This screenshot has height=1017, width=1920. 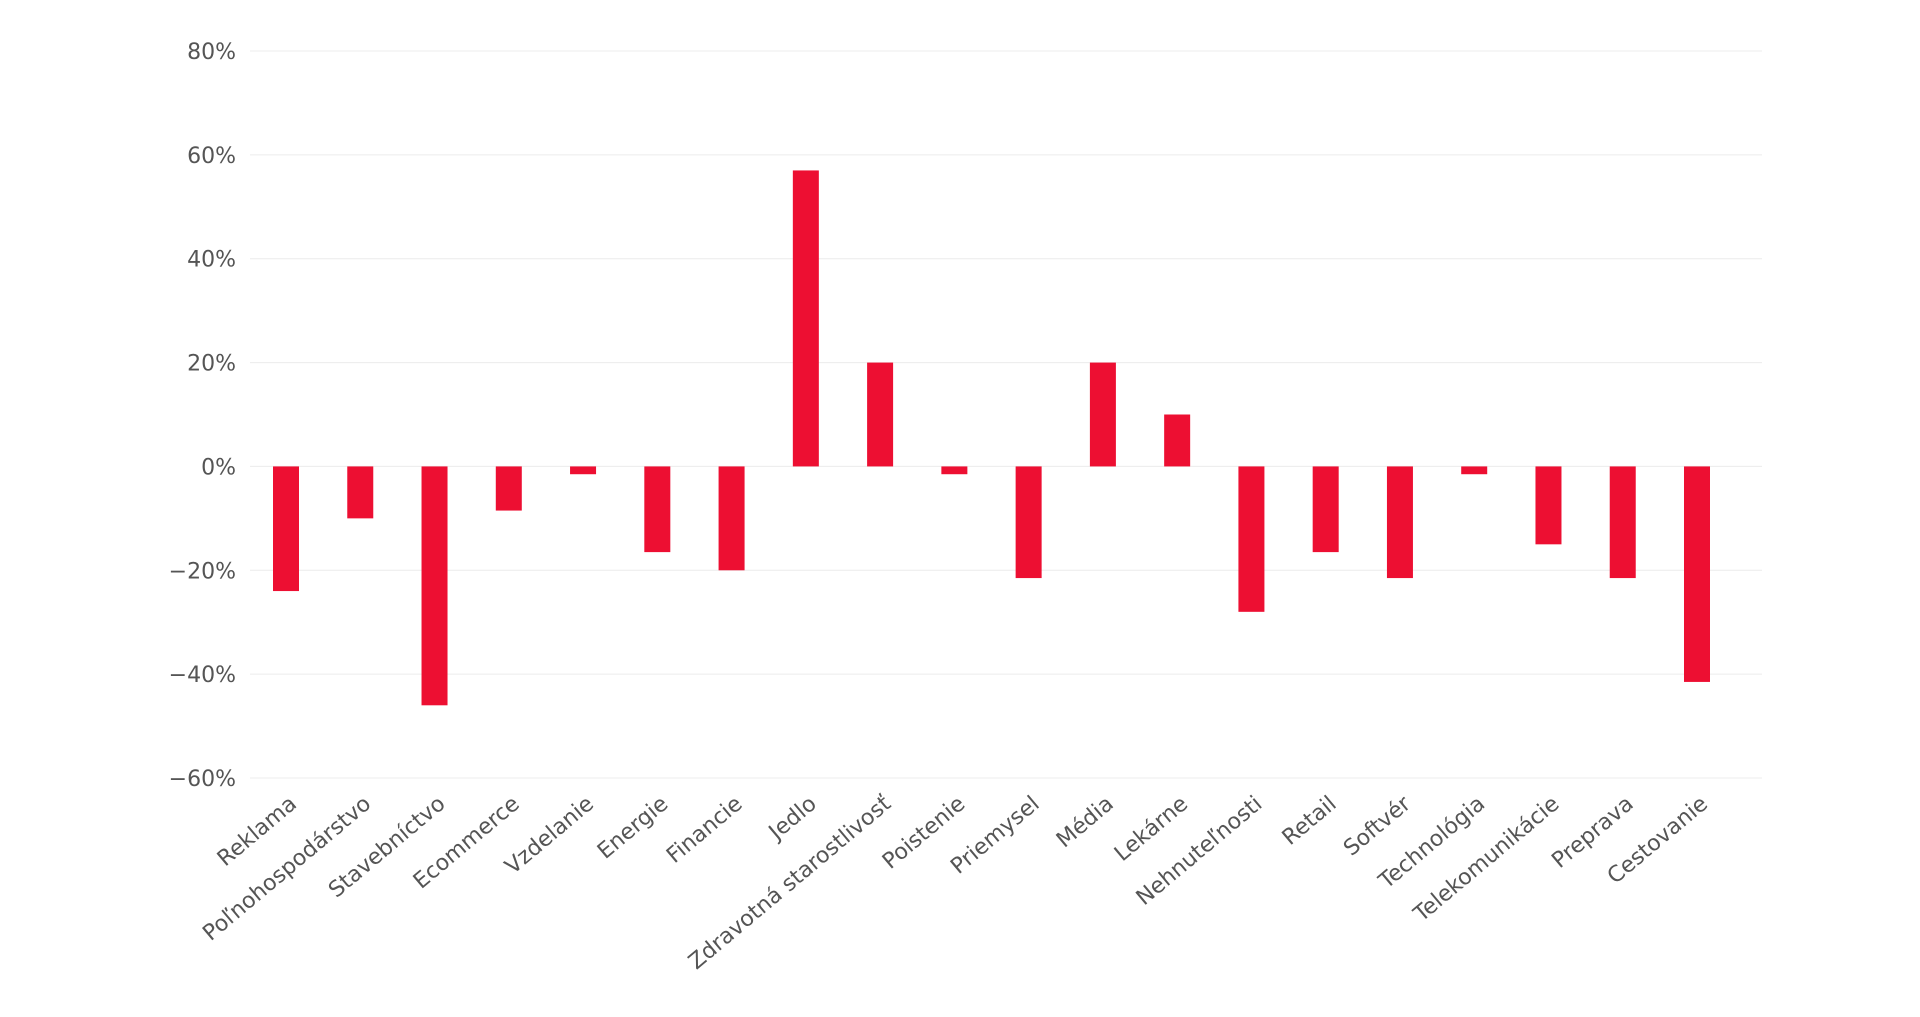 What do you see at coordinates (1085, 822) in the screenshot?
I see `x-category-label: Média` at bounding box center [1085, 822].